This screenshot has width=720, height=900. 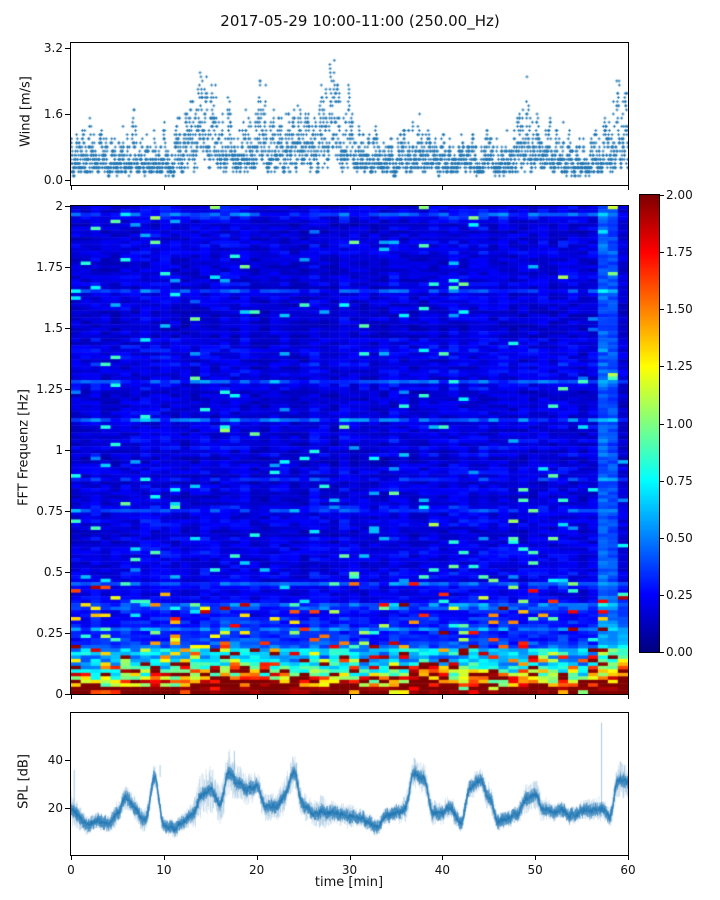 What do you see at coordinates (535, 870) in the screenshot?
I see `x-tick-label: 50` at bounding box center [535, 870].